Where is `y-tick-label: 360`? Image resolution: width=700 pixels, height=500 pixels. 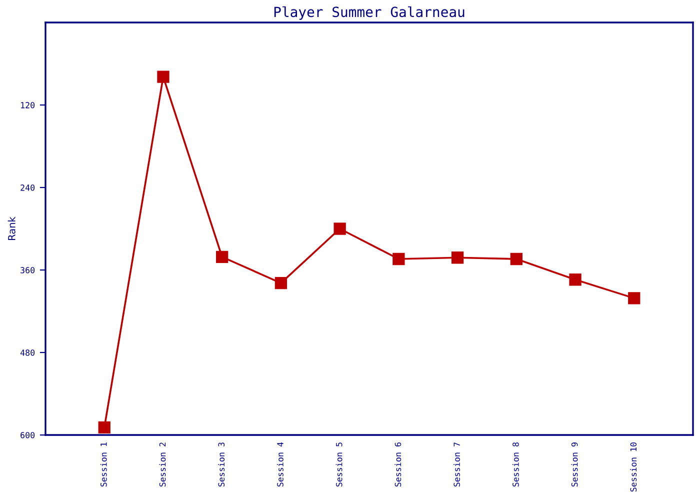 y-tick-label: 360 is located at coordinates (27, 270).